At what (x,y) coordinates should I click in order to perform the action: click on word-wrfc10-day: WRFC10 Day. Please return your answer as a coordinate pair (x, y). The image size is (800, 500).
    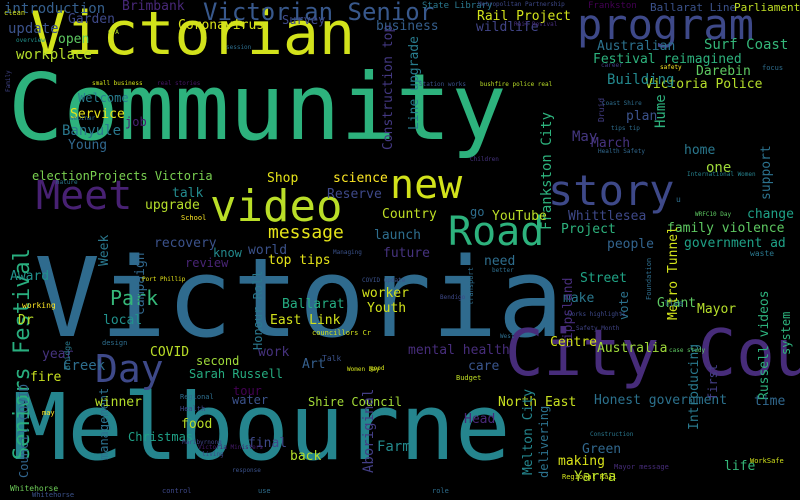
    Looking at the image, I should click on (713, 214).